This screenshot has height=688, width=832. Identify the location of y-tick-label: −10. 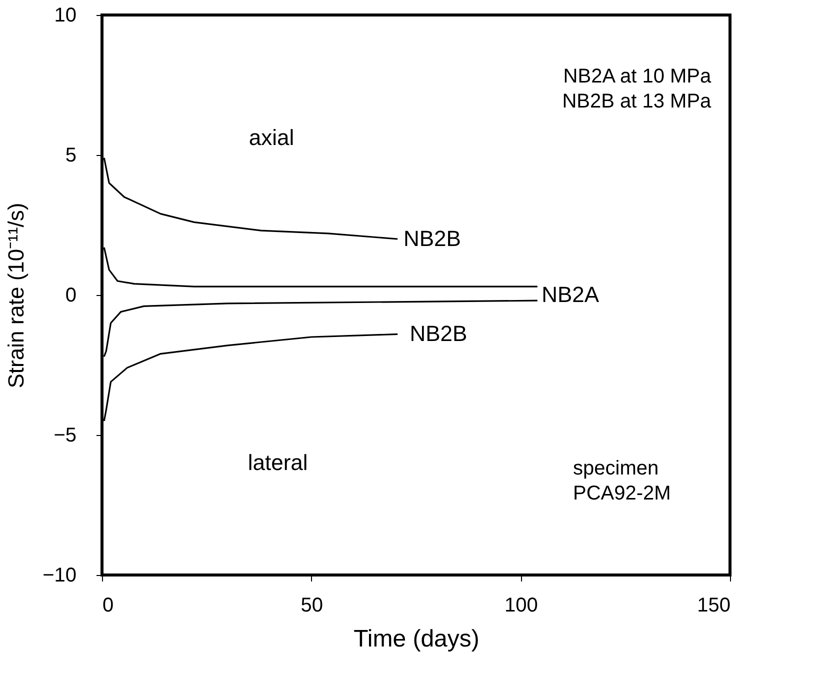
(59, 575).